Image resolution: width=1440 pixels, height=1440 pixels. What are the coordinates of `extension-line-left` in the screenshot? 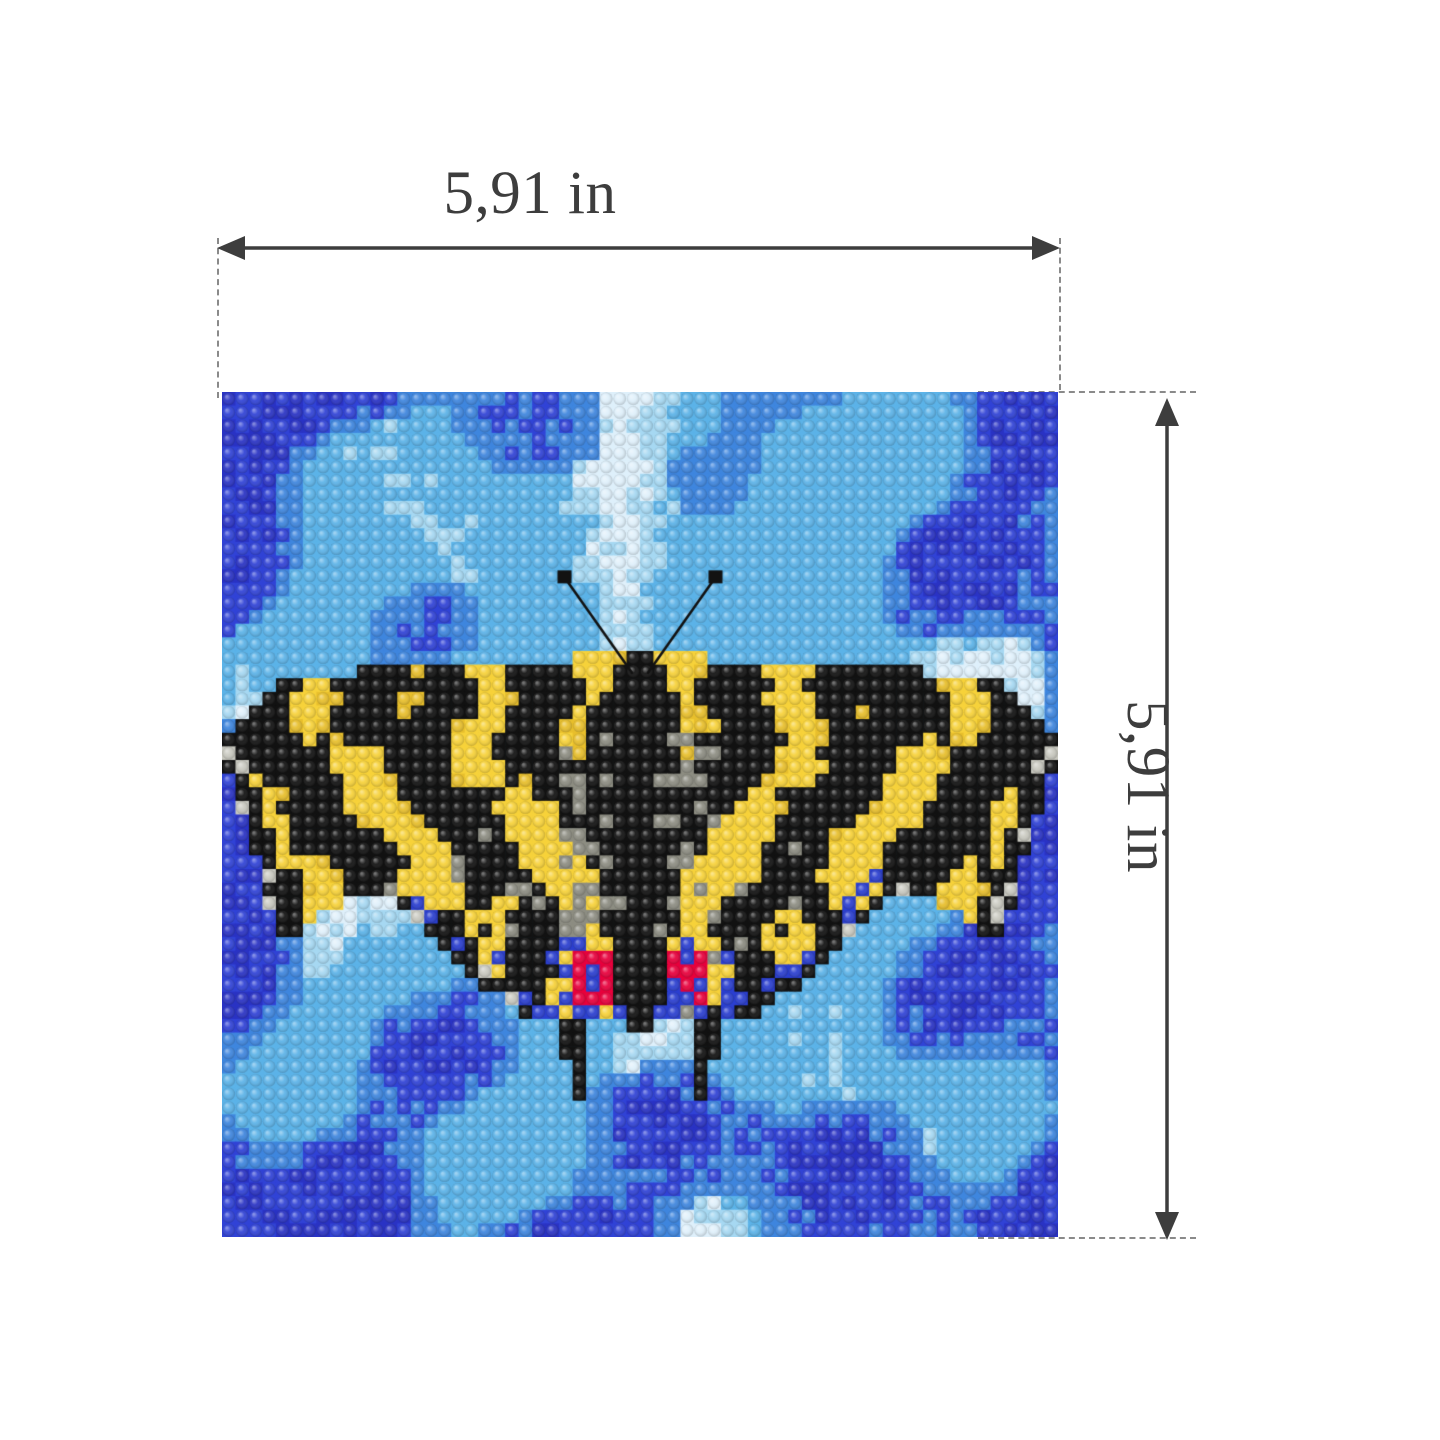 It's located at (218, 318).